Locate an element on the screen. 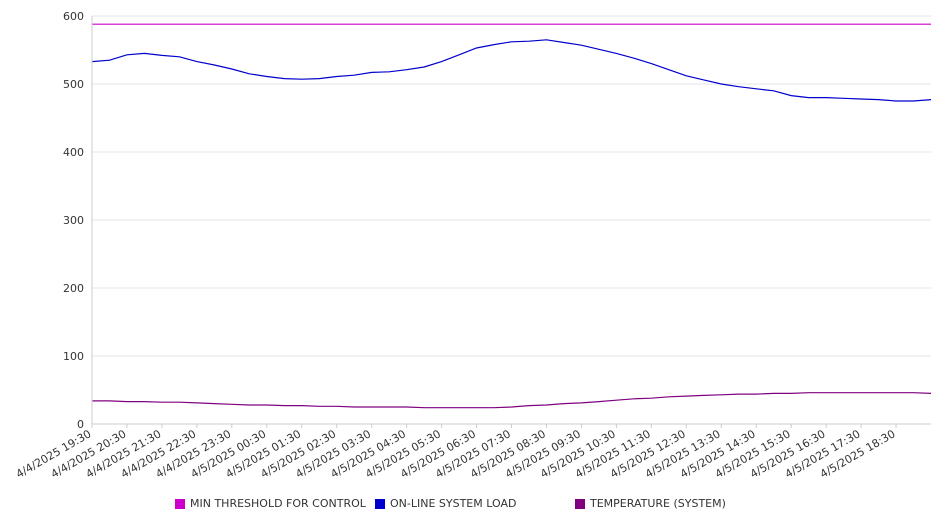  y-tick-label-100: 100 is located at coordinates (73, 356).